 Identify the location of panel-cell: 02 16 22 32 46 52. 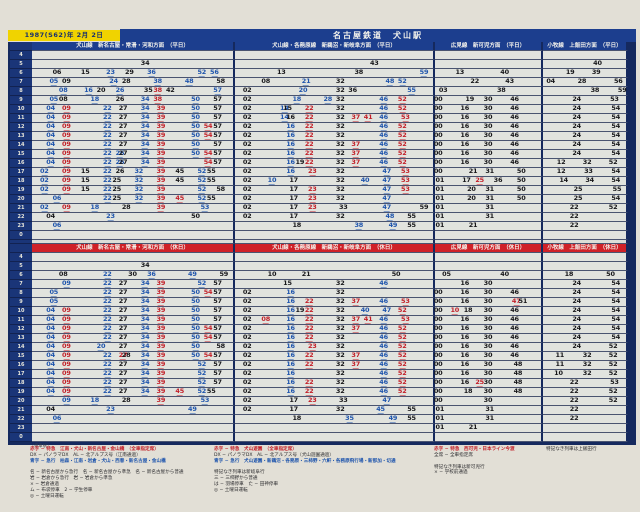
(335, 338).